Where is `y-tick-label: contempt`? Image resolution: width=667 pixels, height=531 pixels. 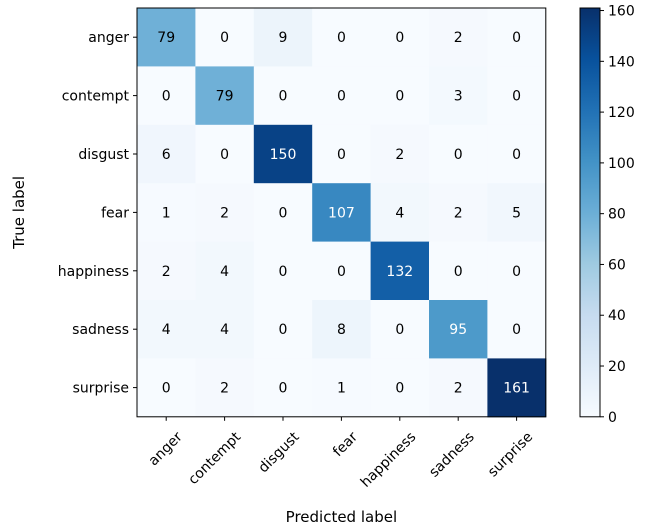
y-tick-label: contempt is located at coordinates (96, 97).